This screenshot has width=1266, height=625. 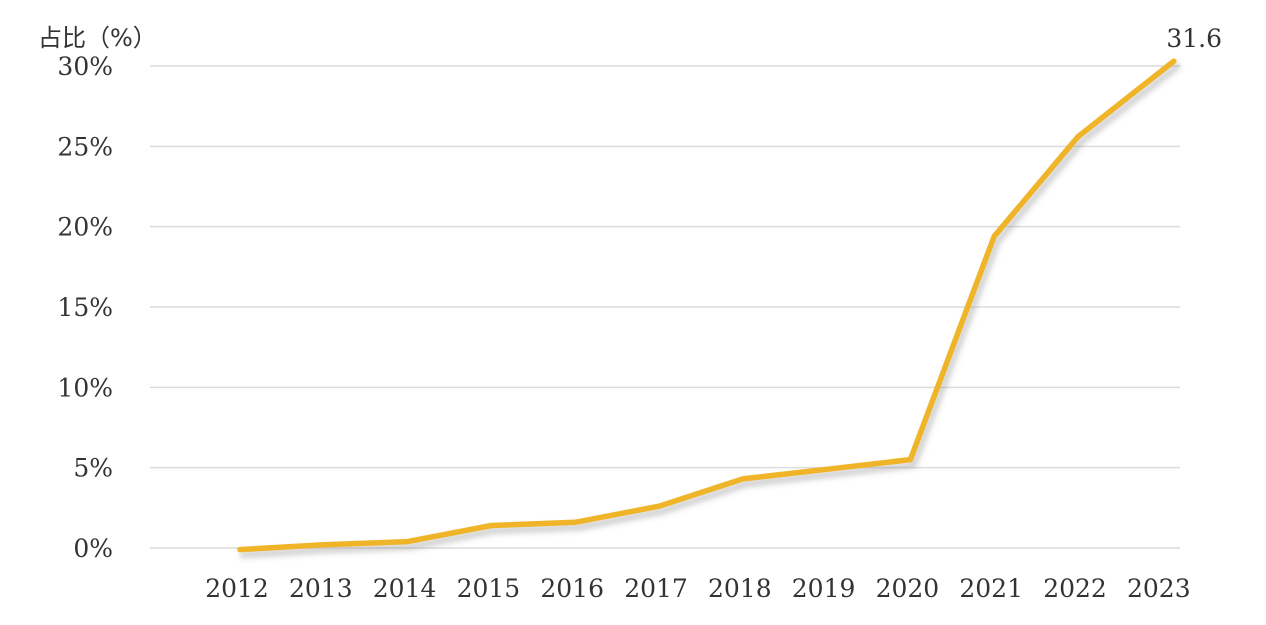 What do you see at coordinates (908, 588) in the screenshot?
I see `x-tick-label: 2020` at bounding box center [908, 588].